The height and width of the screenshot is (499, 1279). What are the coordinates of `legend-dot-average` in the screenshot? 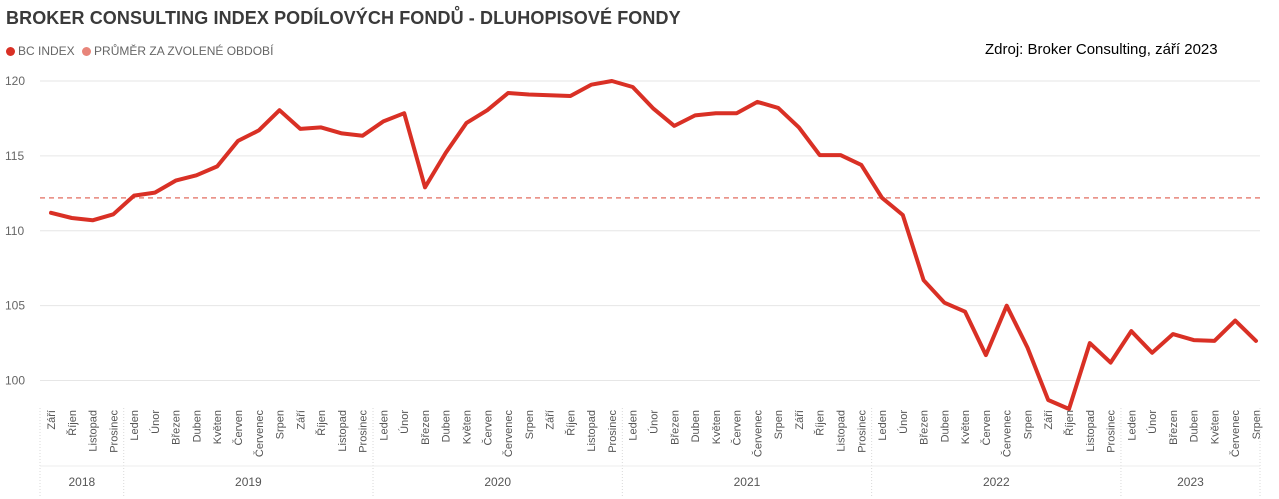 It's located at (87, 51).